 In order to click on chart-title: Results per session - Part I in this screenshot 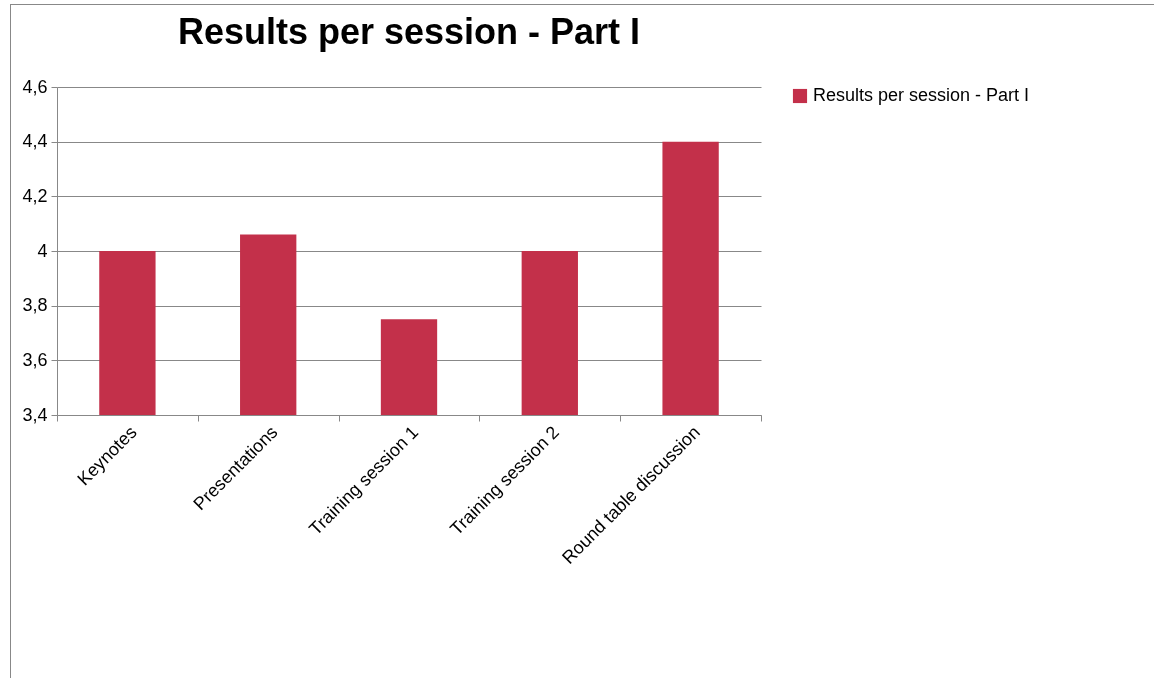, I will do `click(409, 31)`.